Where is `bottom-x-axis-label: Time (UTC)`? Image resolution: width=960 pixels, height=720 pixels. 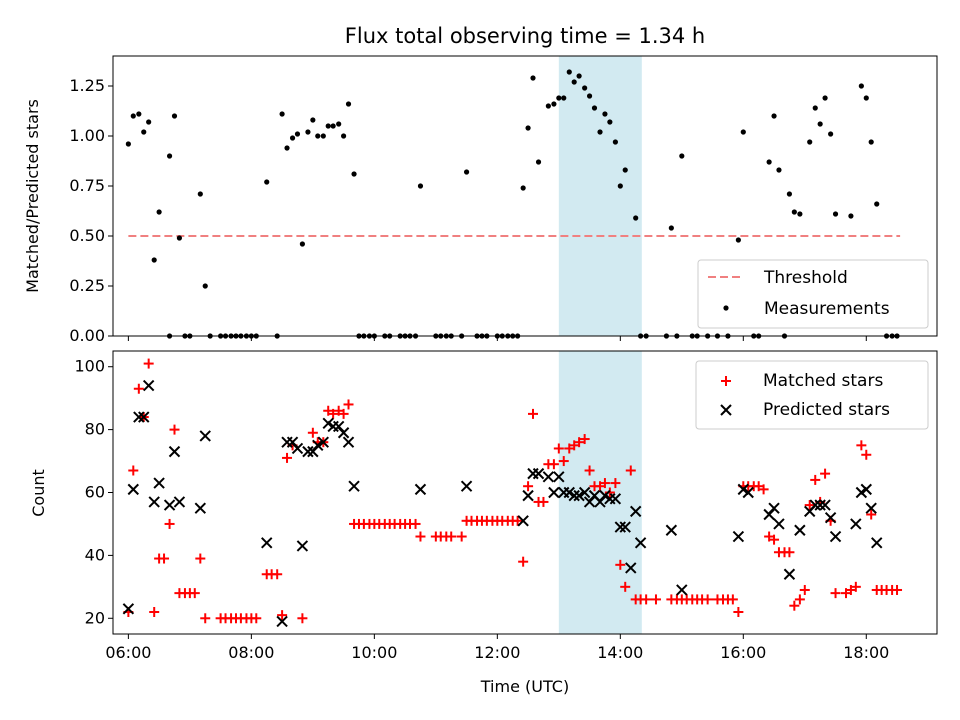 bottom-x-axis-label: Time (UTC) is located at coordinates (524, 686).